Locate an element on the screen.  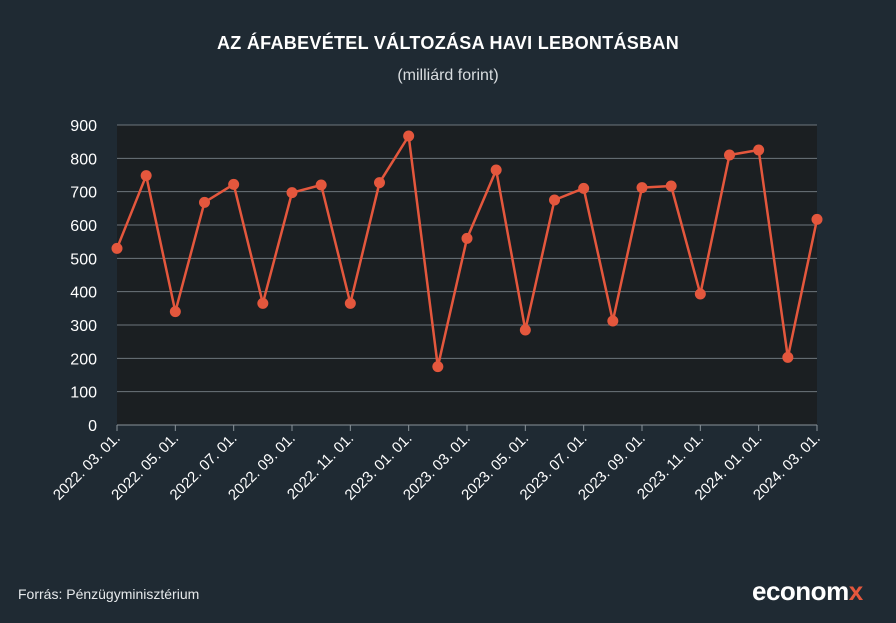
y-tick-label: 800 is located at coordinates (83, 159).